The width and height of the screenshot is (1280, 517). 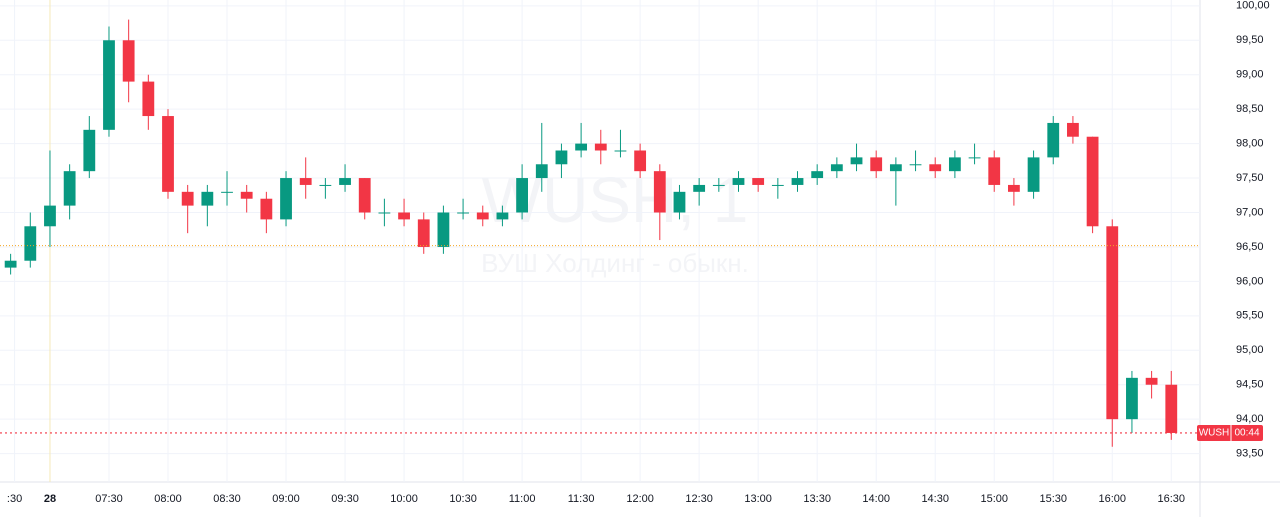 I want to click on y-tick-label: 95,00, so click(x=1250, y=350).